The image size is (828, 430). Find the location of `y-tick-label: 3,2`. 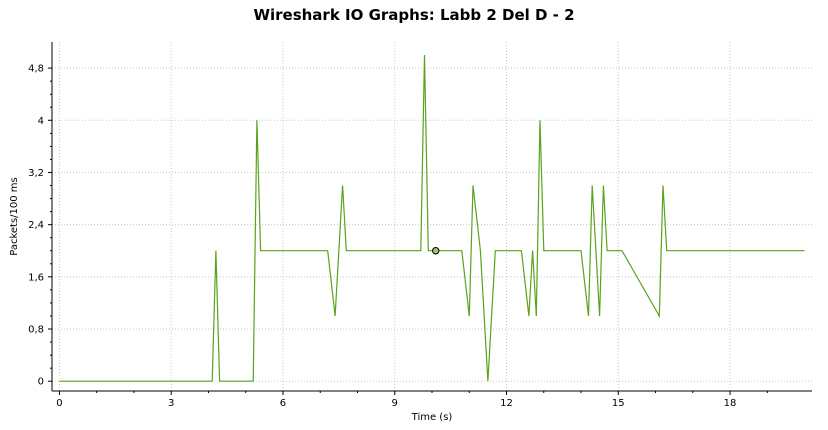

y-tick-label: 3,2 is located at coordinates (36, 173).